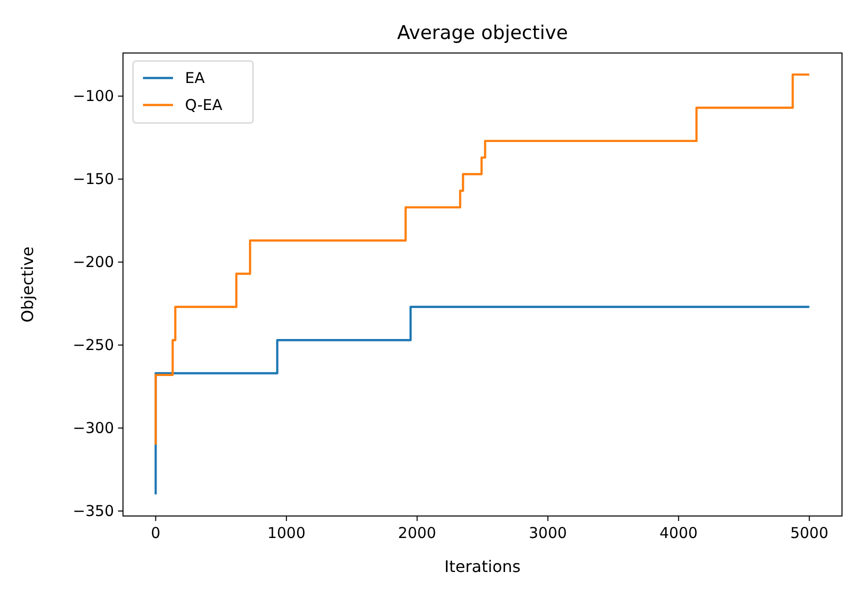  I want to click on x-tick-label: 4000, so click(678, 533).